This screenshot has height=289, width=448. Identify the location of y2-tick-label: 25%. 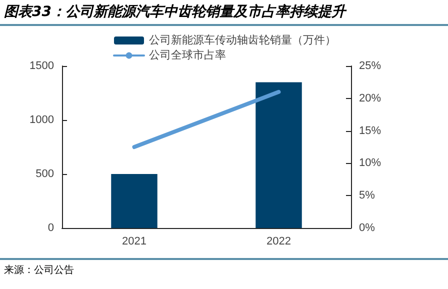
(370, 66).